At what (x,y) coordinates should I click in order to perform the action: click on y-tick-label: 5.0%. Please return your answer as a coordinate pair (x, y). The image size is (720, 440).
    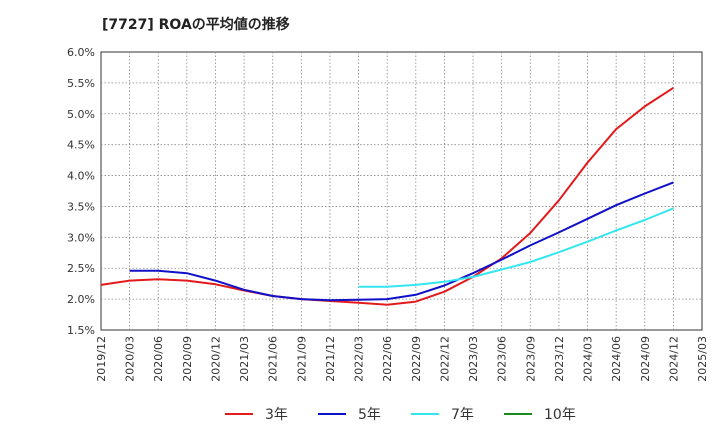
    Looking at the image, I should click on (81, 114).